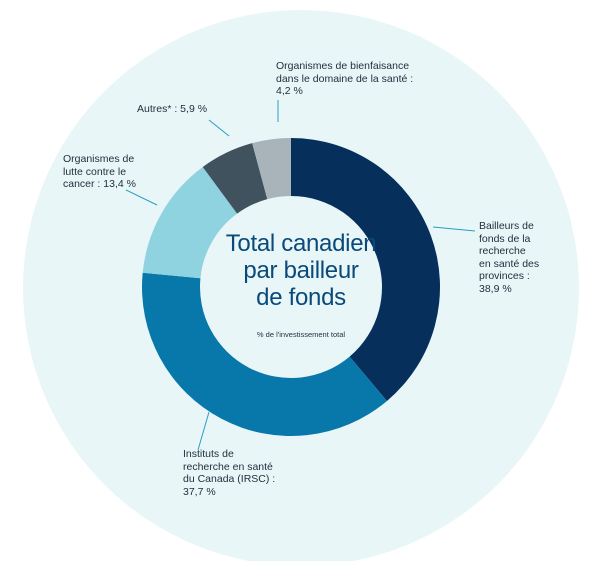 The height and width of the screenshot is (561, 600). What do you see at coordinates (264, 354) in the screenshot?
I see `slice-irsc` at bounding box center [264, 354].